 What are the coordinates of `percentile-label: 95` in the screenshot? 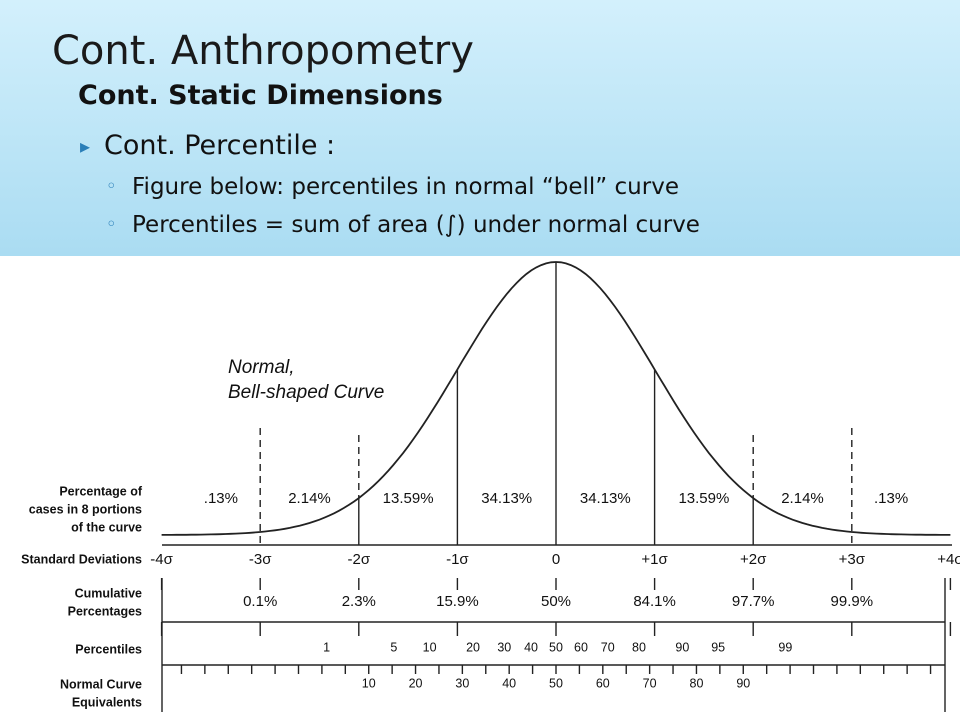 It's located at (718, 647).